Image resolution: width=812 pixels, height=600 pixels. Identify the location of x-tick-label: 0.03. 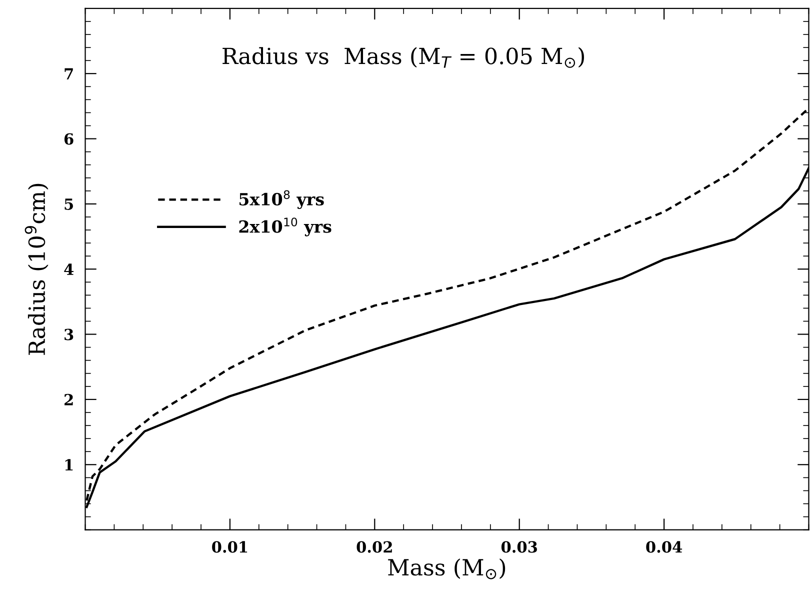
(519, 547).